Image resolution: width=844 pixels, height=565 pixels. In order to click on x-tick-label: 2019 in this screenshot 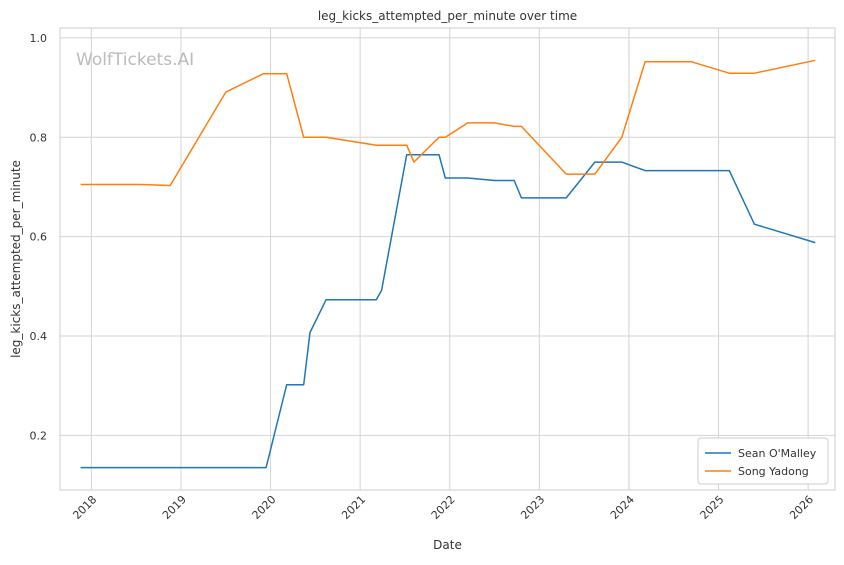, I will do `click(174, 507)`.